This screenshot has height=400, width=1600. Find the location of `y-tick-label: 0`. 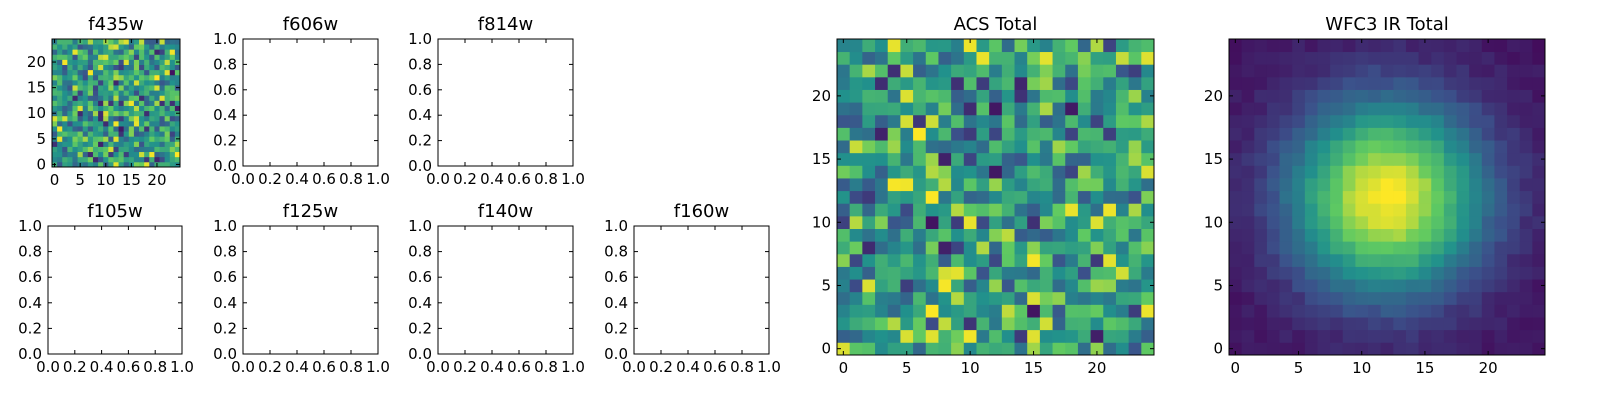

y-tick-label: 0 is located at coordinates (41, 164).